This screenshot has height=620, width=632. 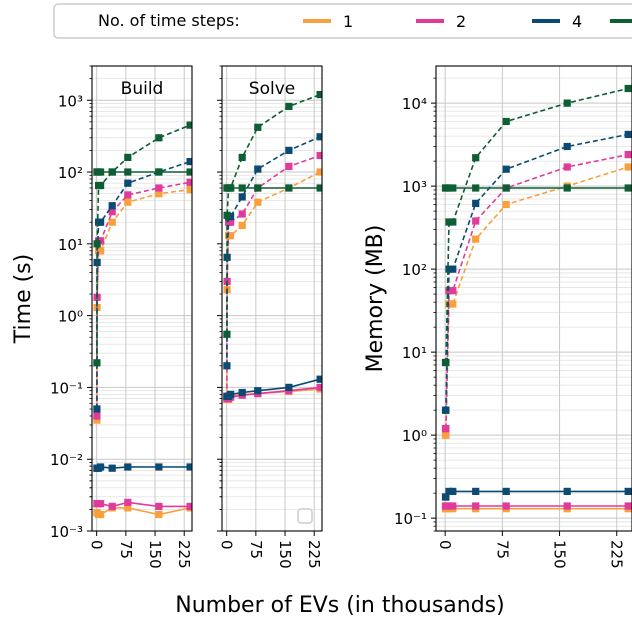 I want to click on series-line-4-dashed, so click(x=537, y=272).